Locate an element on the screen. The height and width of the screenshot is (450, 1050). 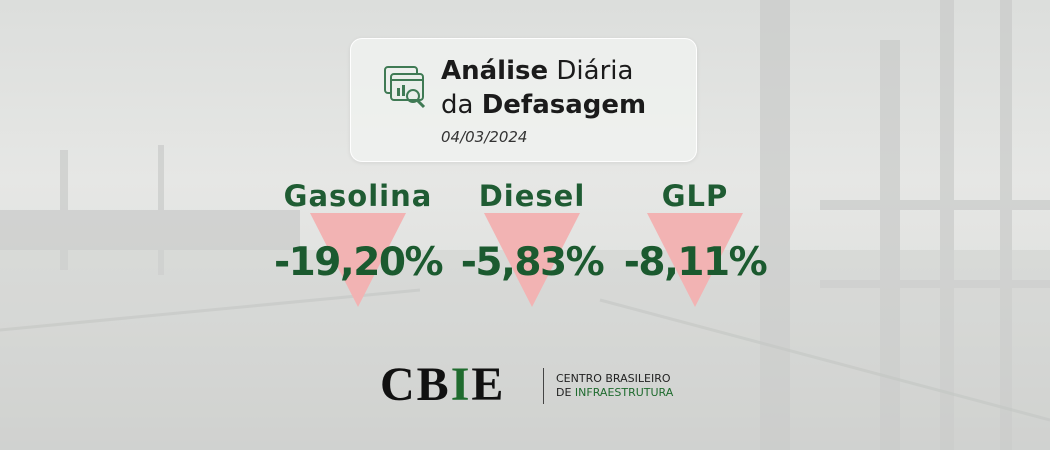
fuel-value: -8,11% is located at coordinates (695, 262).